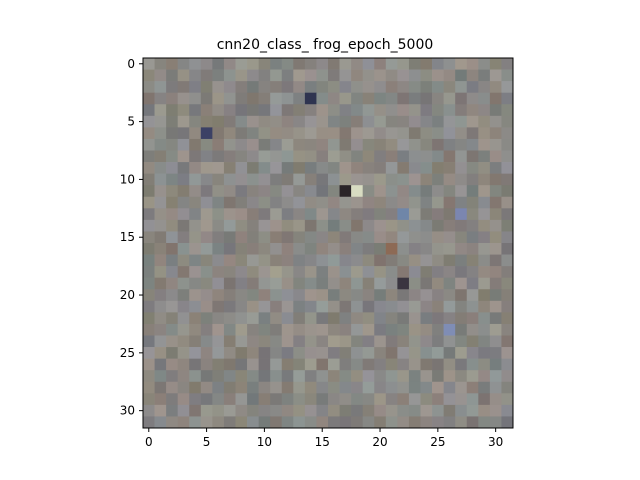 This screenshot has width=640, height=480. Describe the element at coordinates (437, 442) in the screenshot. I see `x-tick-label: 25` at that location.